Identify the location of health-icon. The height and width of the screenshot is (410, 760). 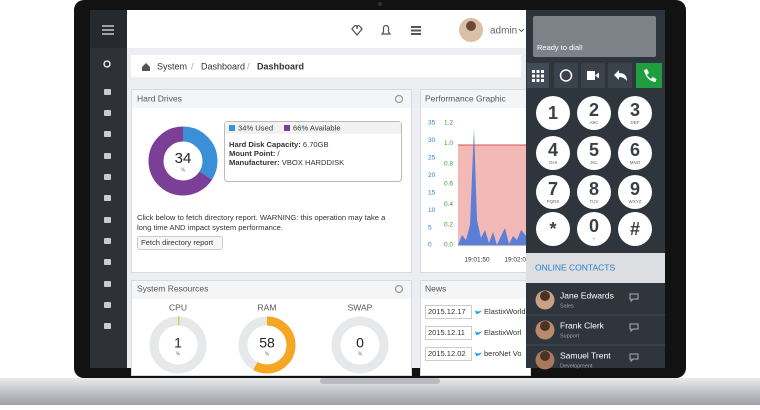
(357, 30).